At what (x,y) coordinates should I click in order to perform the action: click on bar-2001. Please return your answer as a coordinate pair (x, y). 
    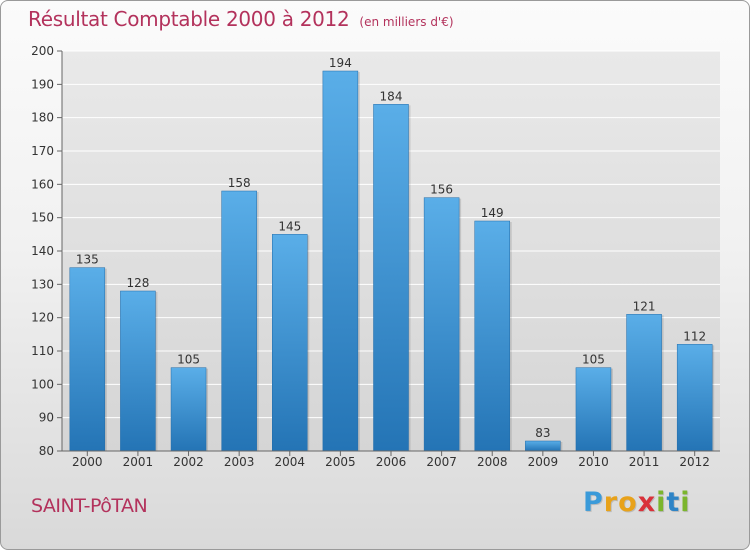
    Looking at the image, I should click on (138, 371).